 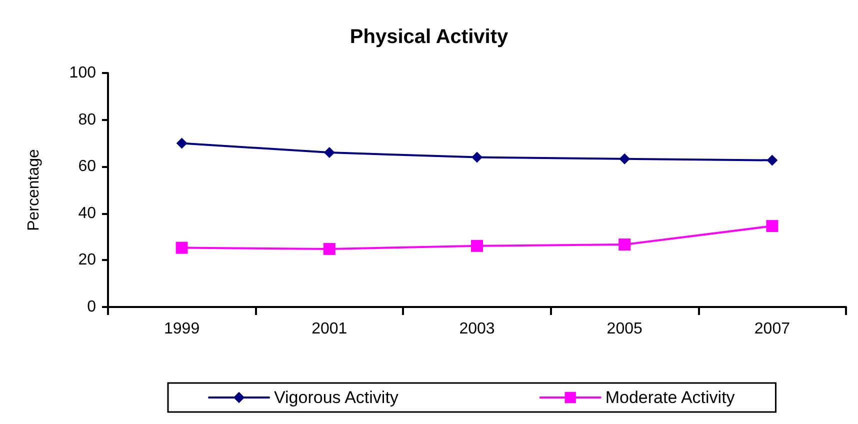 What do you see at coordinates (34, 189) in the screenshot?
I see `y-axis-title: Percentage` at bounding box center [34, 189].